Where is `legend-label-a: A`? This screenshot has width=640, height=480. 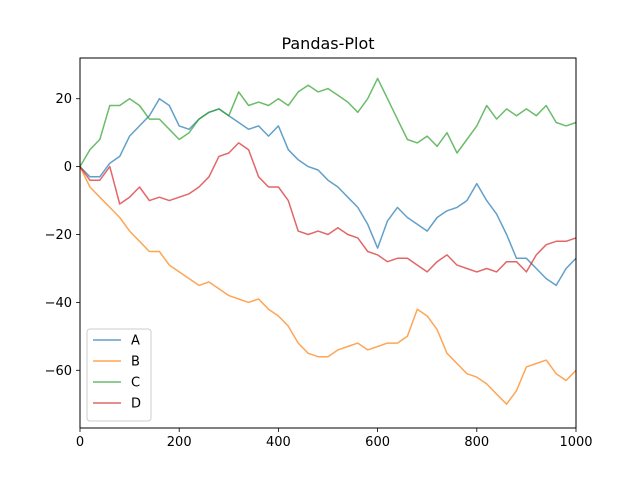
legend-label-a: A is located at coordinates (135, 341).